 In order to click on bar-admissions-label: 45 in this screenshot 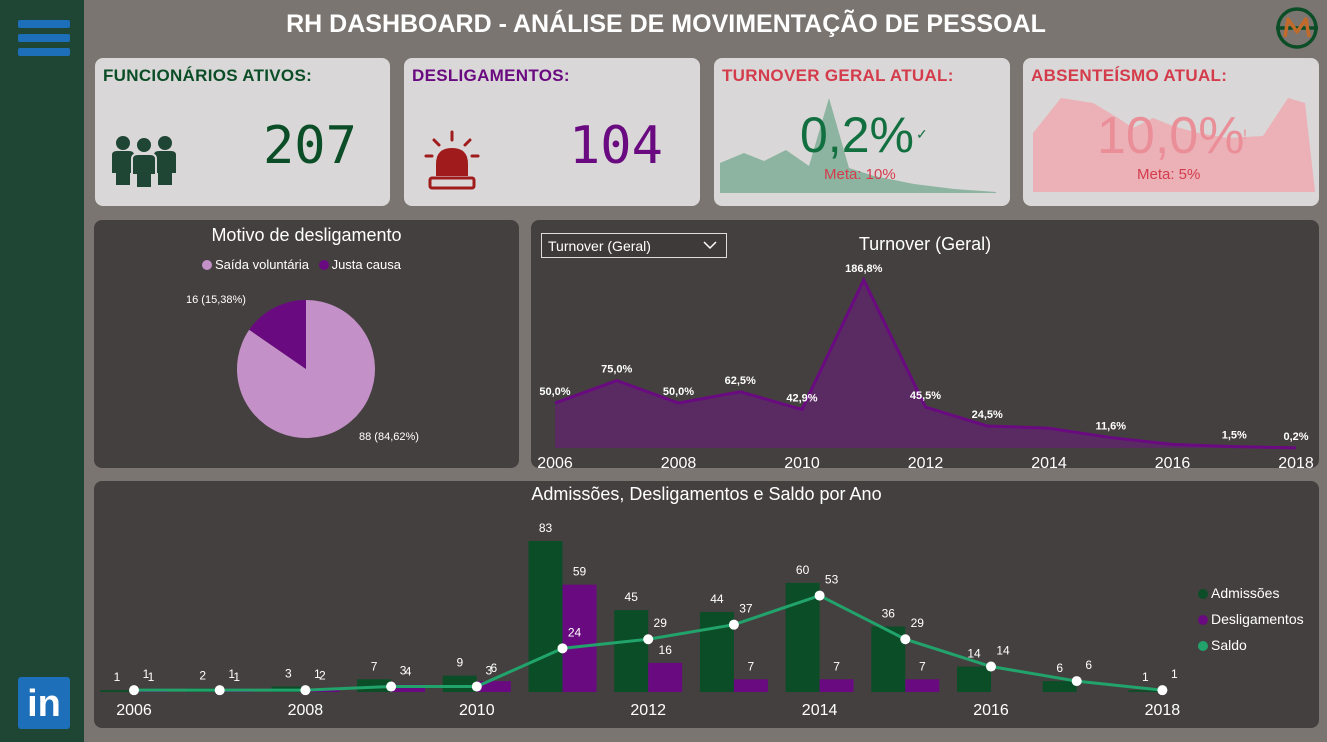, I will do `click(632, 597)`.